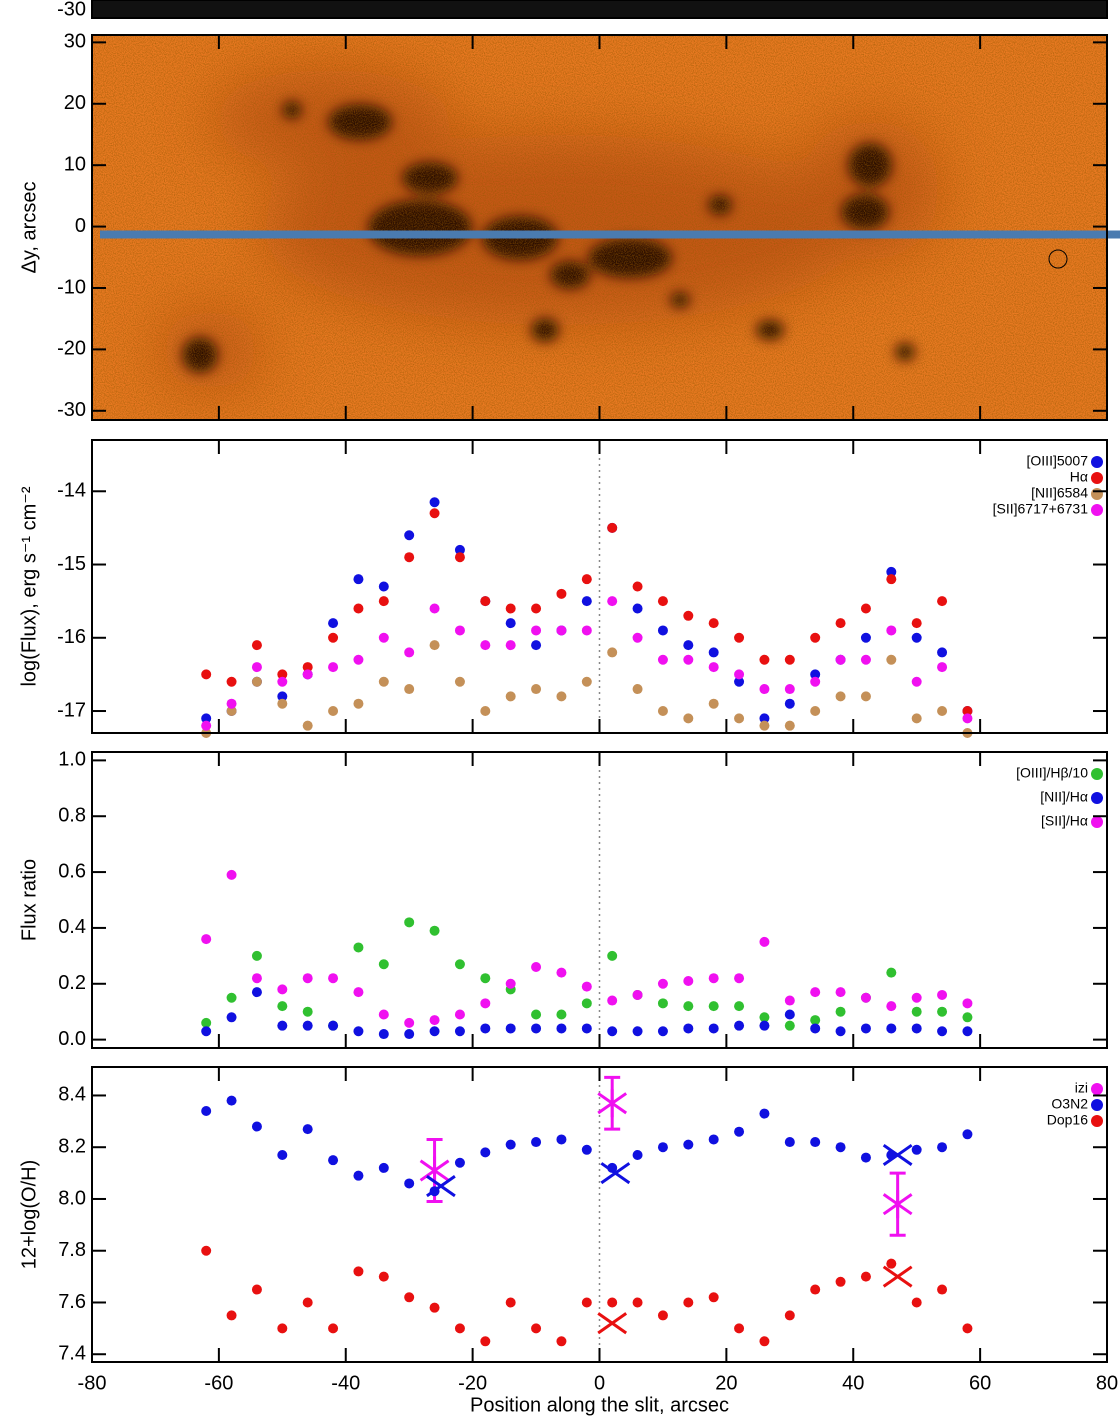  Describe the element at coordinates (92, 1383) in the screenshot. I see `x-tick-label: -80` at that location.